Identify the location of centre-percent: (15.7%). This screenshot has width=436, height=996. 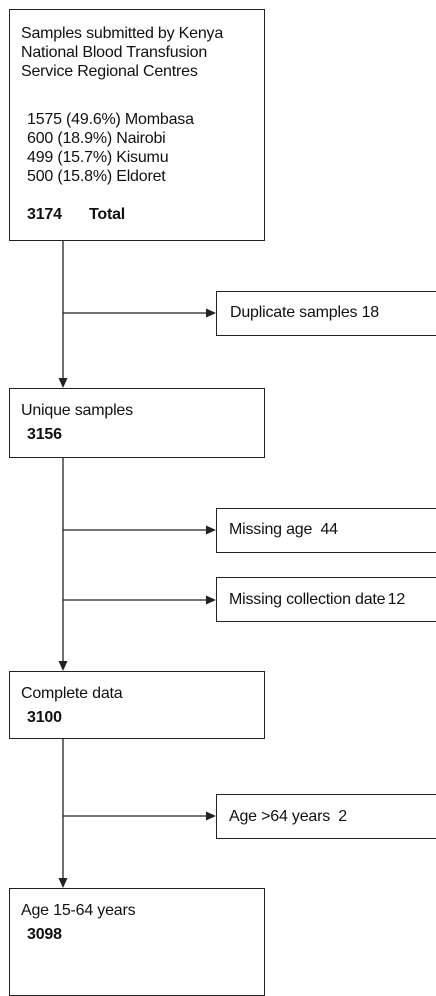
(84, 157).